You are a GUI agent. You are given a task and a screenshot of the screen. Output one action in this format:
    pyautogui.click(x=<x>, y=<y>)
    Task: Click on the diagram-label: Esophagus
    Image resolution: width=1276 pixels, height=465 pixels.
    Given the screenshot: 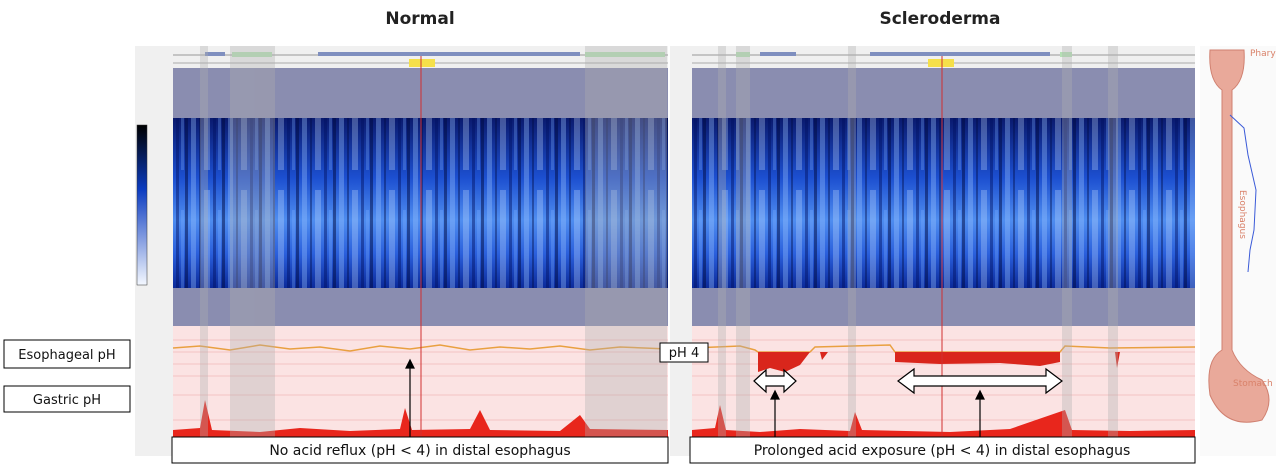 What is the action you would take?
    pyautogui.click(x=1242, y=214)
    